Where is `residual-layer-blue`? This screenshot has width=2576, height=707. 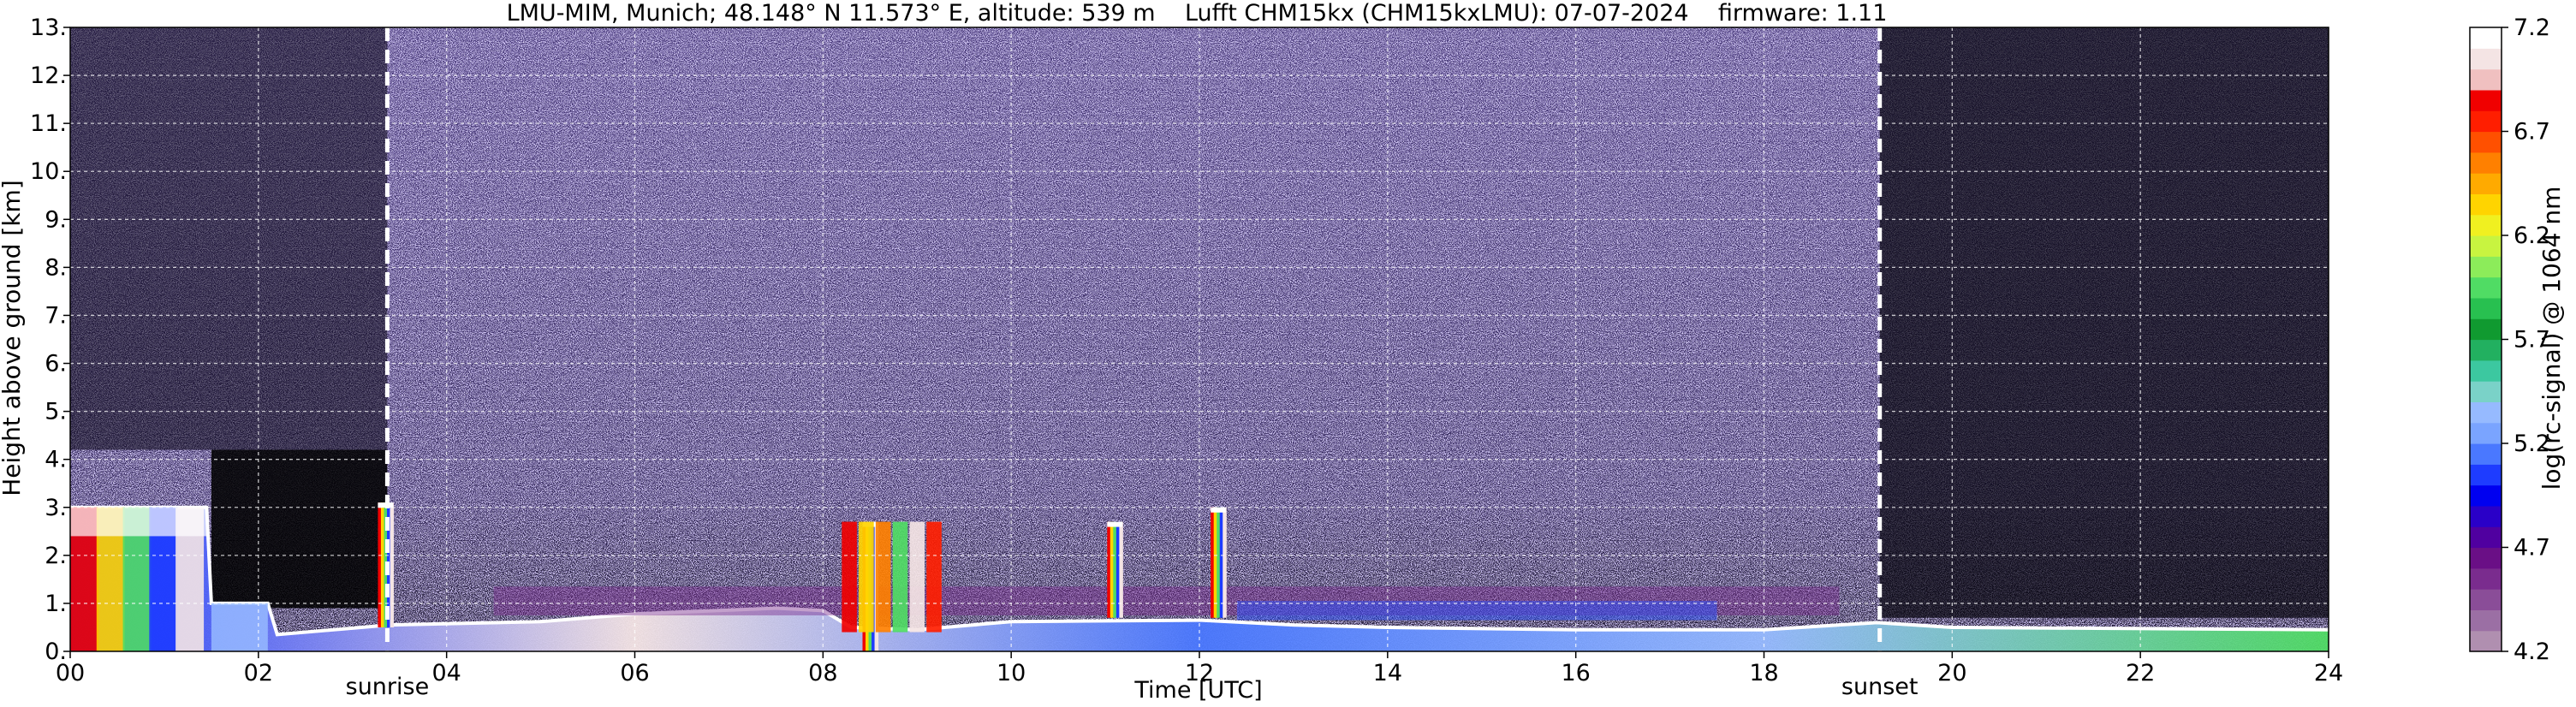 residual-layer-blue is located at coordinates (1476, 611).